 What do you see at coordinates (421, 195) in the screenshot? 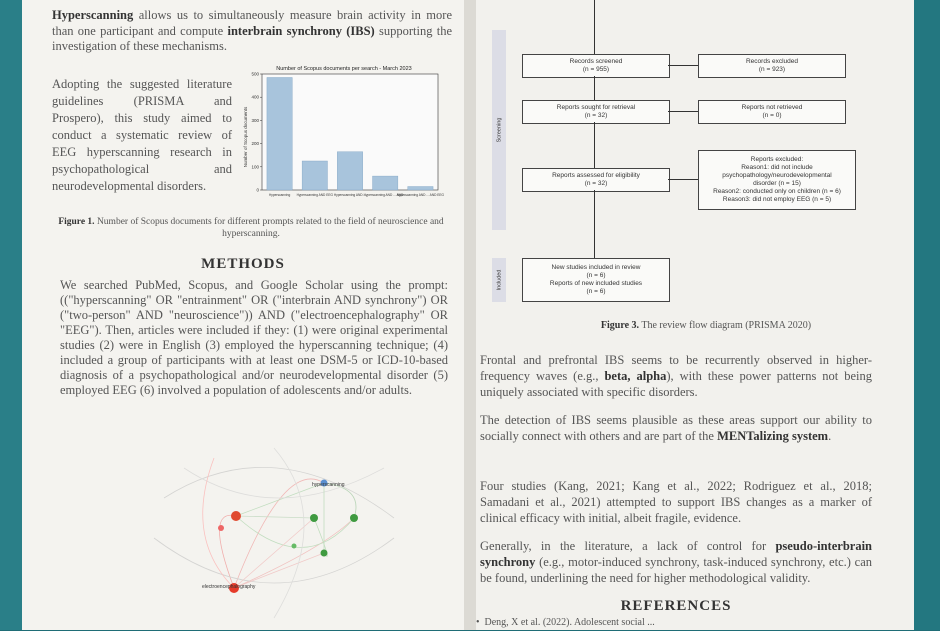
I see `chart-x-tick-label: Hyperscanning AND ... AND EEG` at bounding box center [421, 195].